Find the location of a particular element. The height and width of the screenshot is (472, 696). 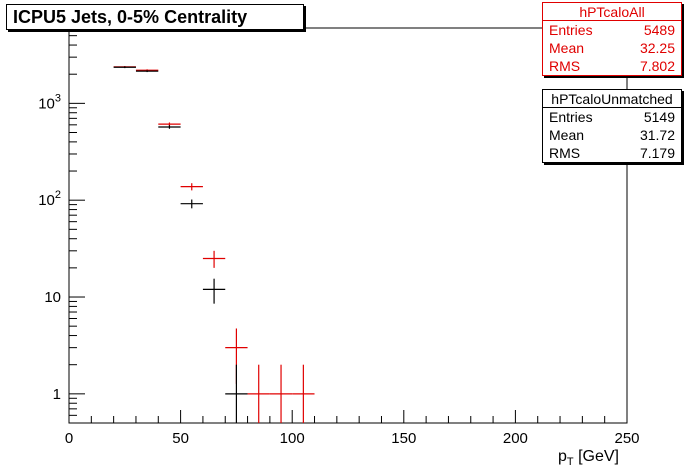

x-axis-label: pT [GeV] is located at coordinates (588, 458).